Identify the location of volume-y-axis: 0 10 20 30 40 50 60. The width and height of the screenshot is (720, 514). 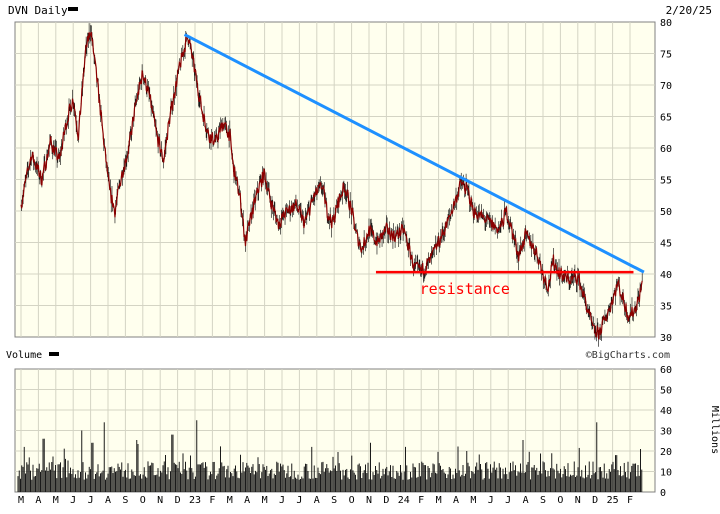
(666, 432).